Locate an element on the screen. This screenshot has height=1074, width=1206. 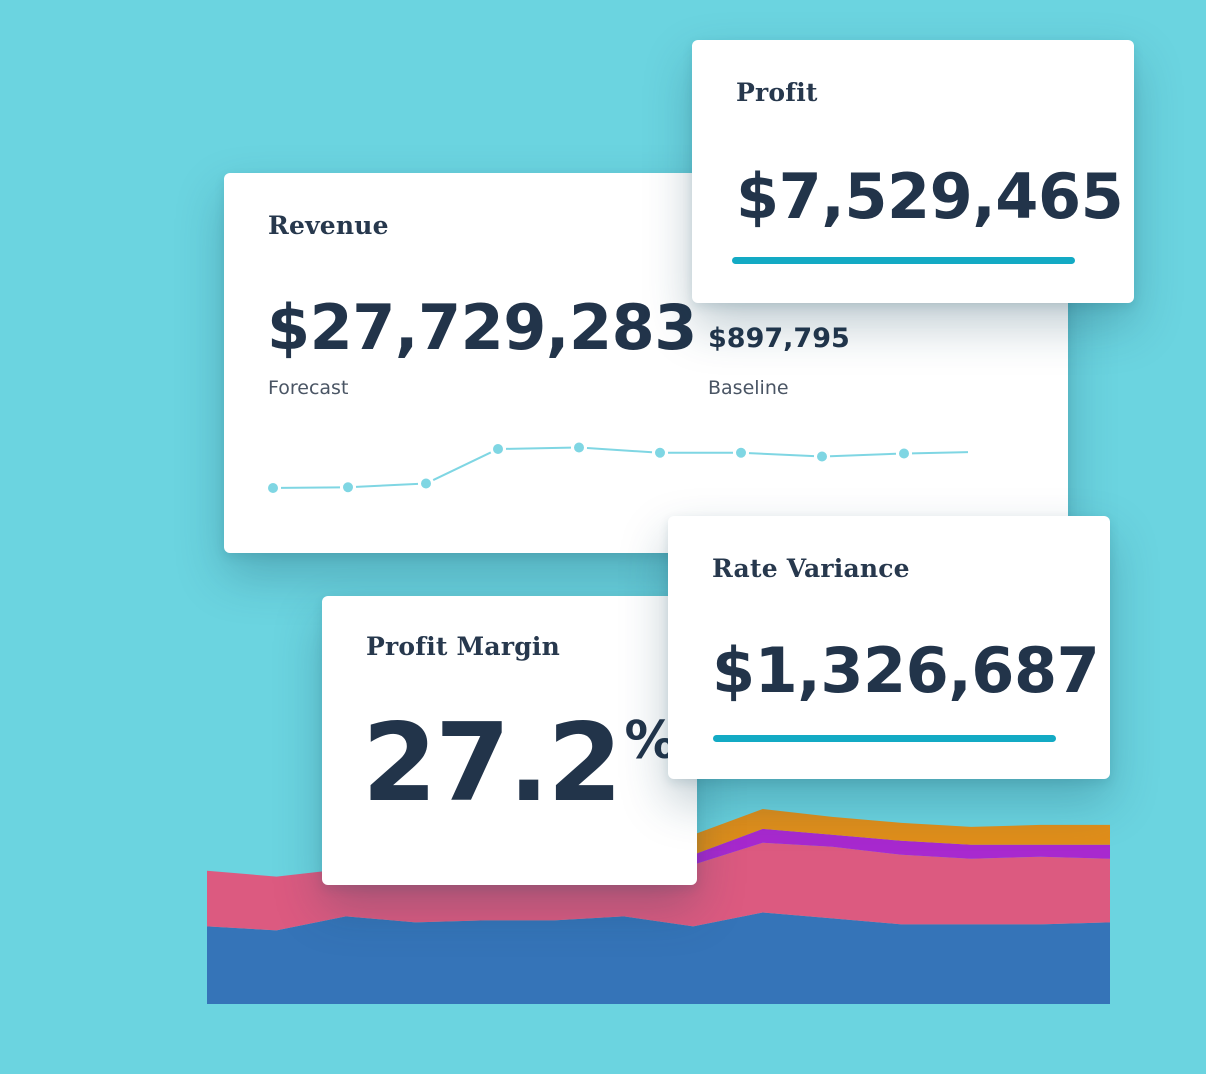
revenue-sparkline is located at coordinates (618, 467).